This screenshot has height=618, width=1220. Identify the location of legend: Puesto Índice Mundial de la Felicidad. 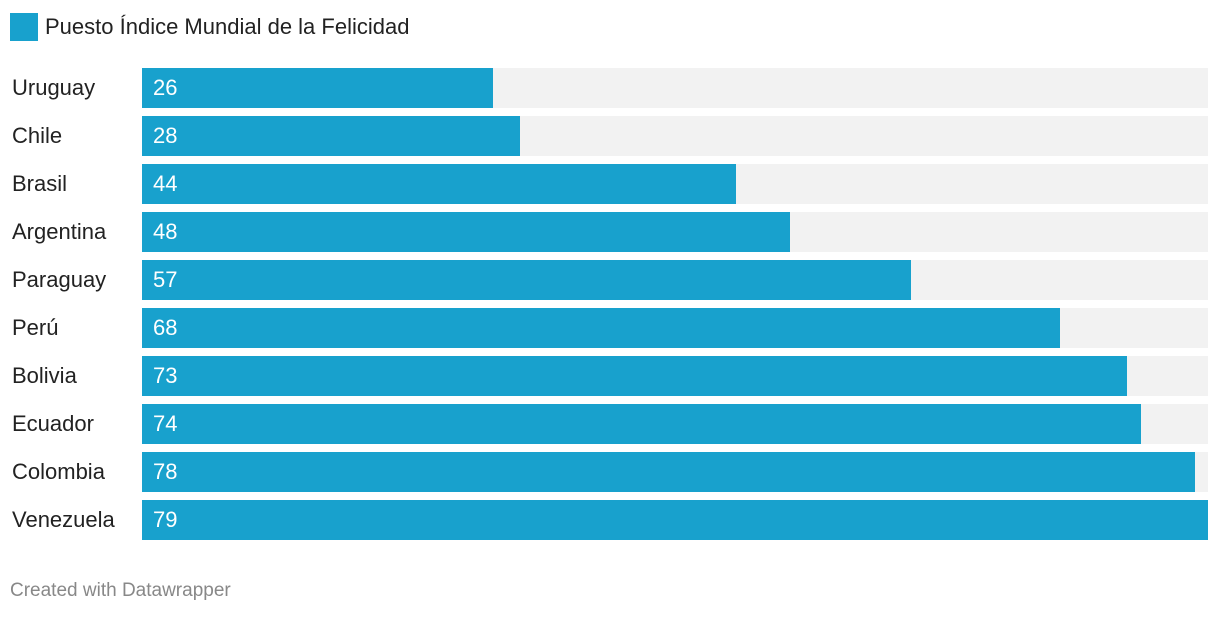
(209, 27).